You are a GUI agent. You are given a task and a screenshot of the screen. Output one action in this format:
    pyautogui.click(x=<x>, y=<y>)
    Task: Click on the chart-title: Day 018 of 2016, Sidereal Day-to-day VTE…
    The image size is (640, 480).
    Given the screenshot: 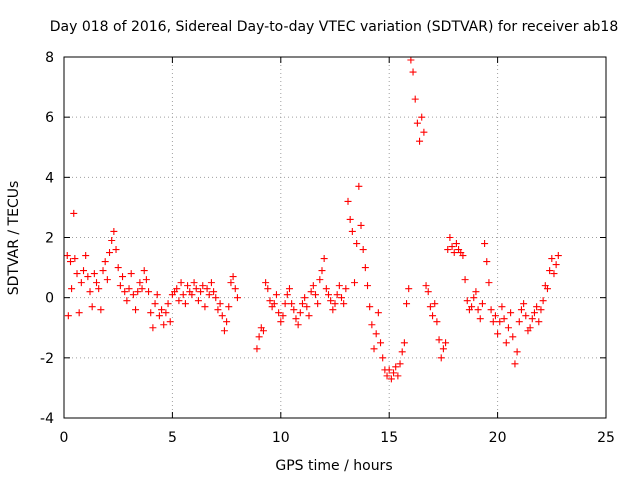 What is the action you would take?
    pyautogui.click(x=334, y=27)
    